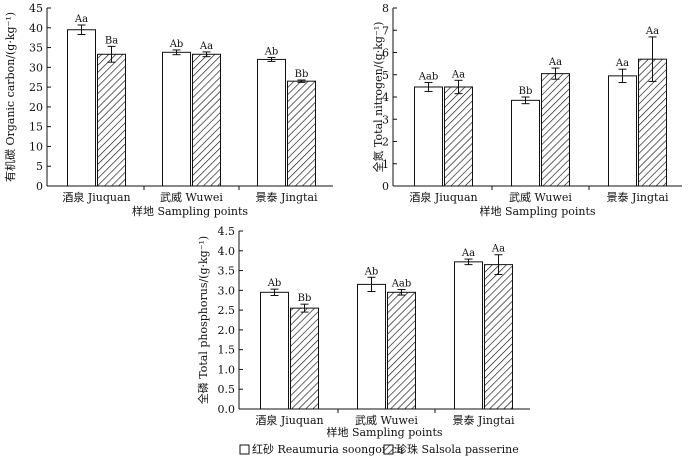 This screenshot has height=458, width=700. Describe the element at coordinates (36, 48) in the screenshot. I see `y-tick-label: 35` at that location.